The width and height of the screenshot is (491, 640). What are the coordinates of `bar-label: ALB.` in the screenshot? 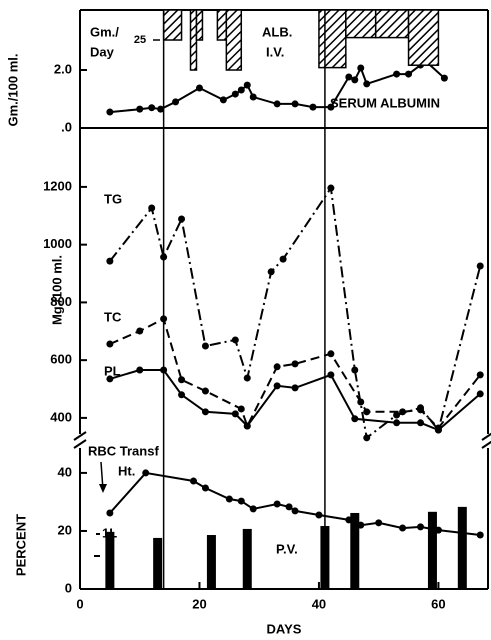 It's located at (277, 31).